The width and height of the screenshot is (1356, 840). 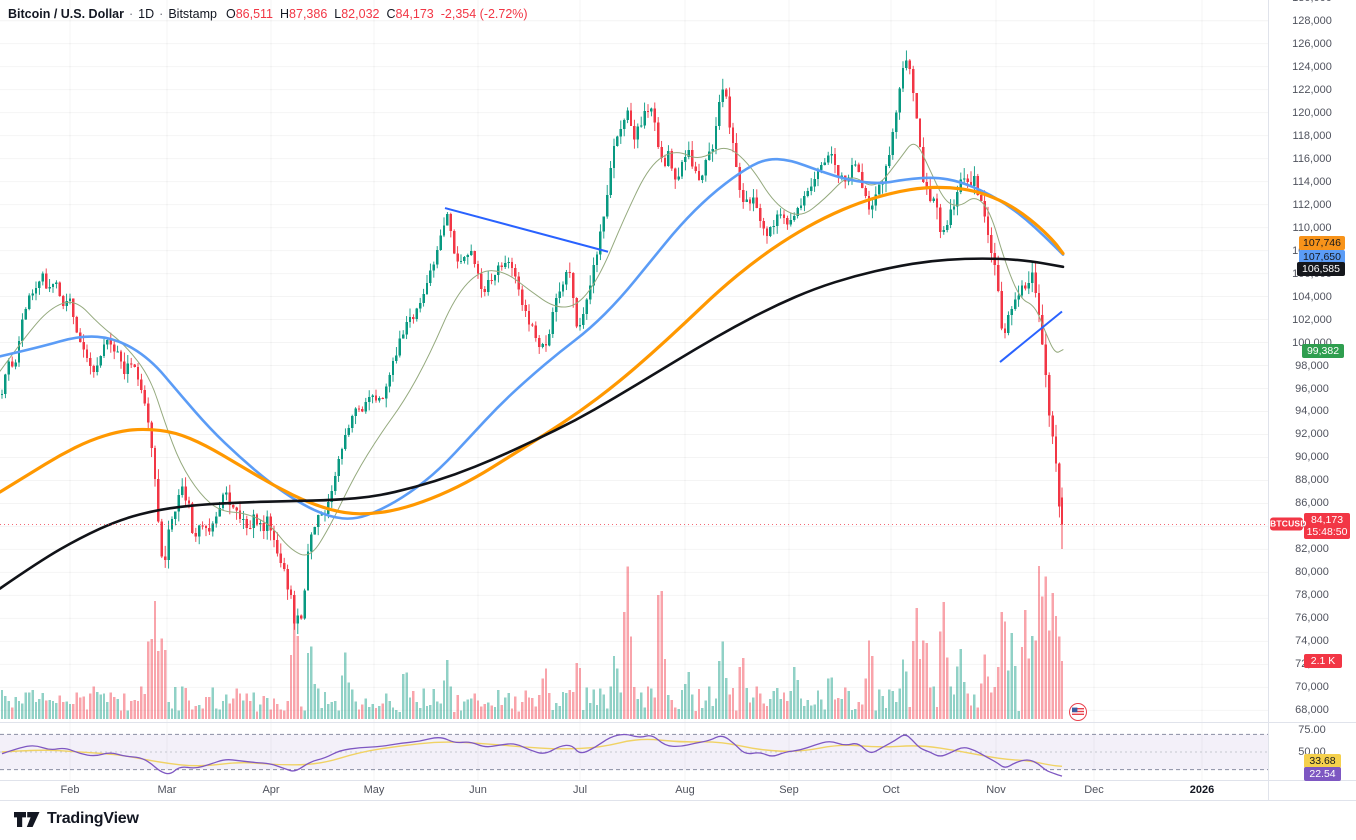 What do you see at coordinates (1268, 400) in the screenshot?
I see `price-scale-separator` at bounding box center [1268, 400].